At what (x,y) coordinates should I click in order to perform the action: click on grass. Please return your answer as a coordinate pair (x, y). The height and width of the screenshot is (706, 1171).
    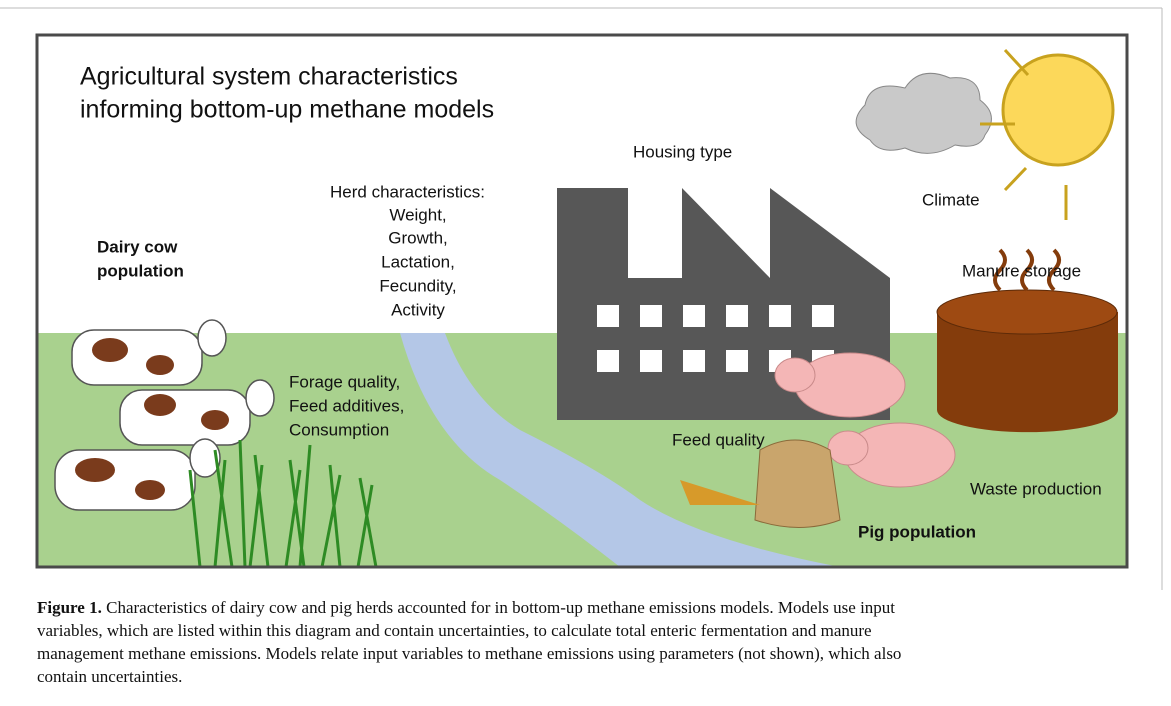
    Looking at the image, I should click on (283, 503).